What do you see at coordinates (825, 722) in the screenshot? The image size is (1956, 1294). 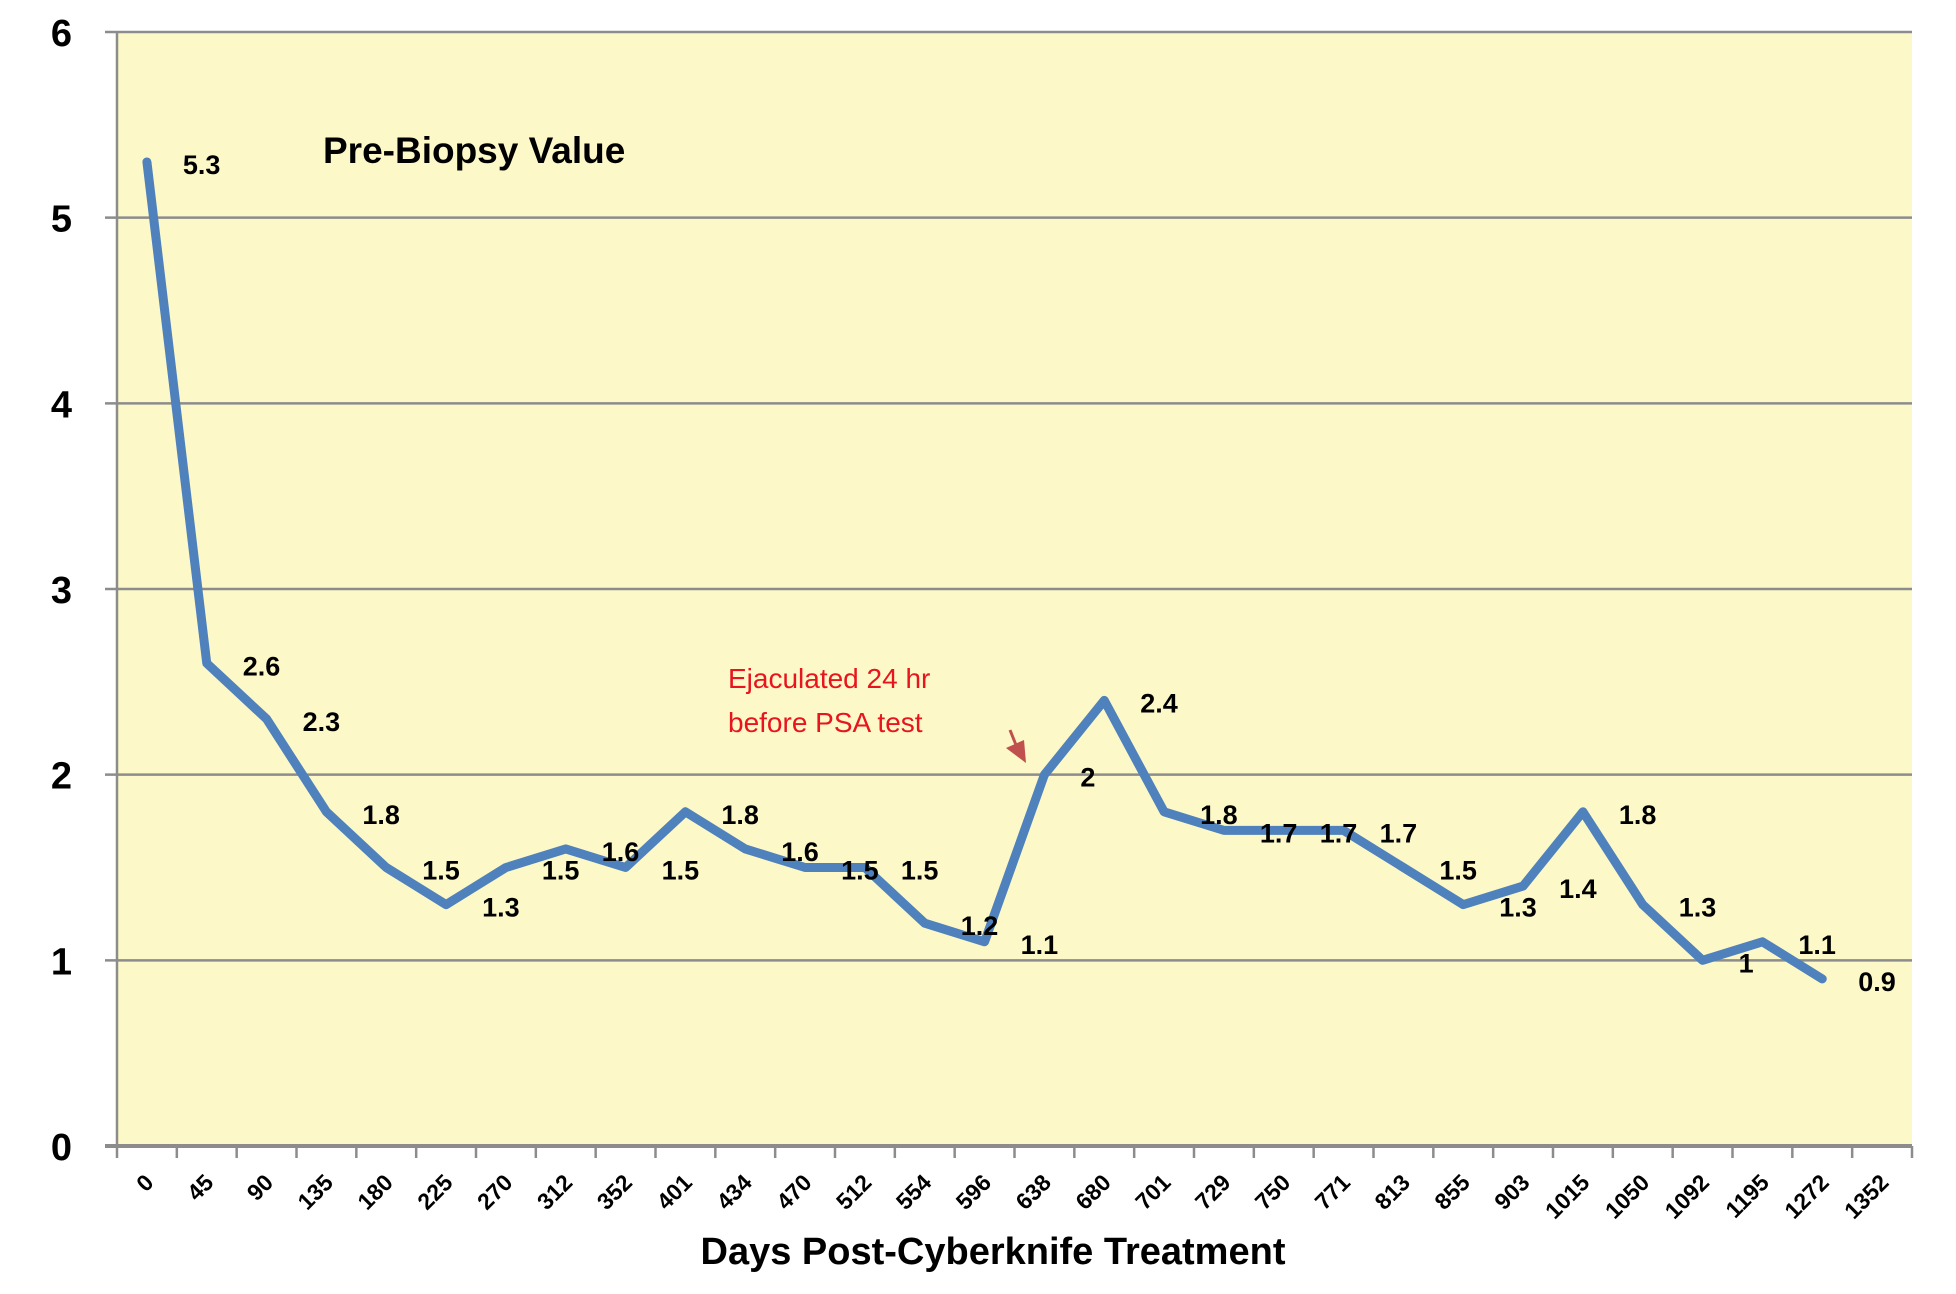 I see `ejaculation-annotation-line2: before PSA test` at bounding box center [825, 722].